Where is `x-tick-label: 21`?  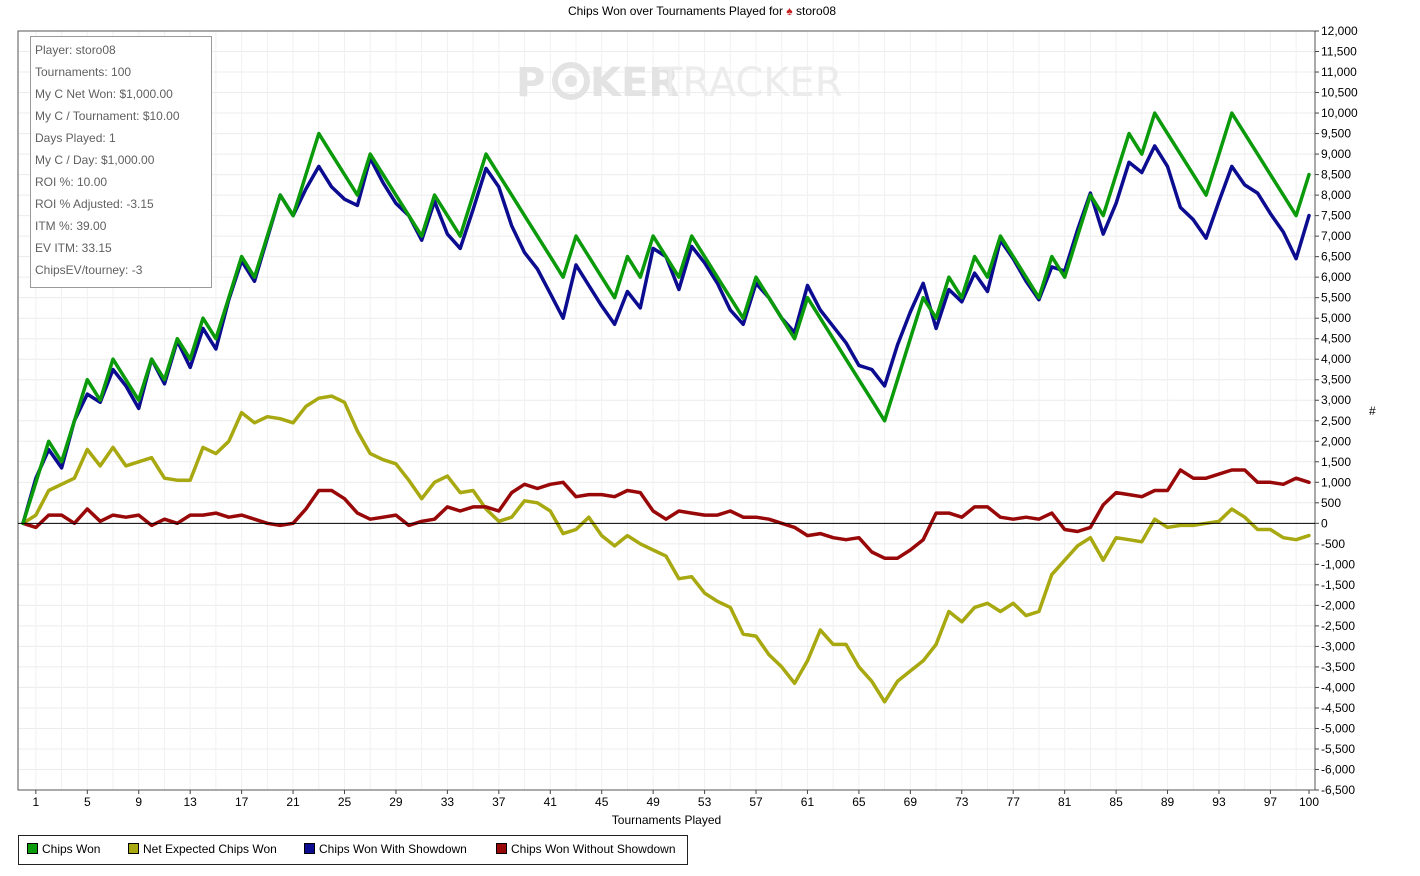 x-tick-label: 21 is located at coordinates (293, 802).